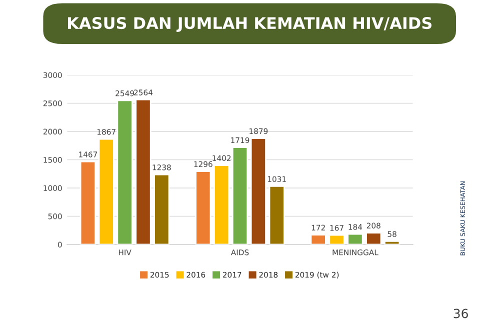  Describe the element at coordinates (250, 24) in the screenshot. I see `chart-title: KASUS DAN JUMLAH KEMATIAN HIV/AIDS` at that location.